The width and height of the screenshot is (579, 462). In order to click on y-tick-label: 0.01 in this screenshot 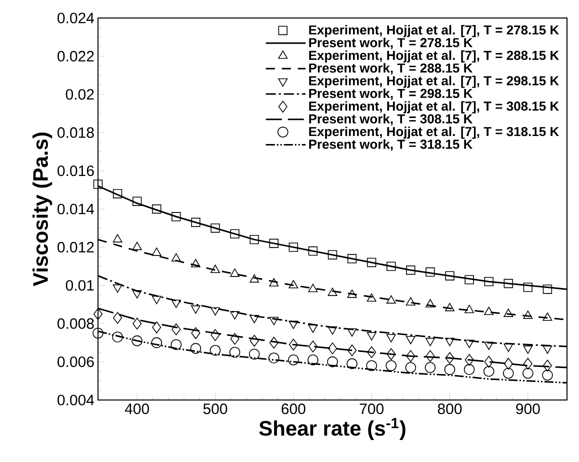, I will do `click(80, 285)`.